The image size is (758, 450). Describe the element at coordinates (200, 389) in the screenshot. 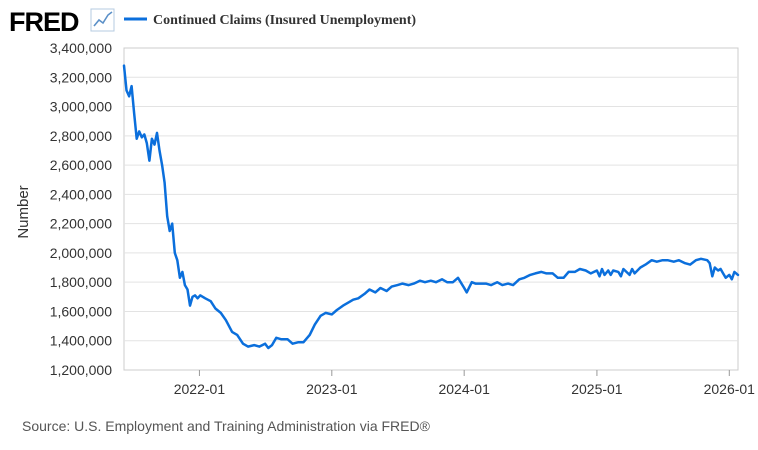

I see `x-tick-label: 2022-01` at that location.